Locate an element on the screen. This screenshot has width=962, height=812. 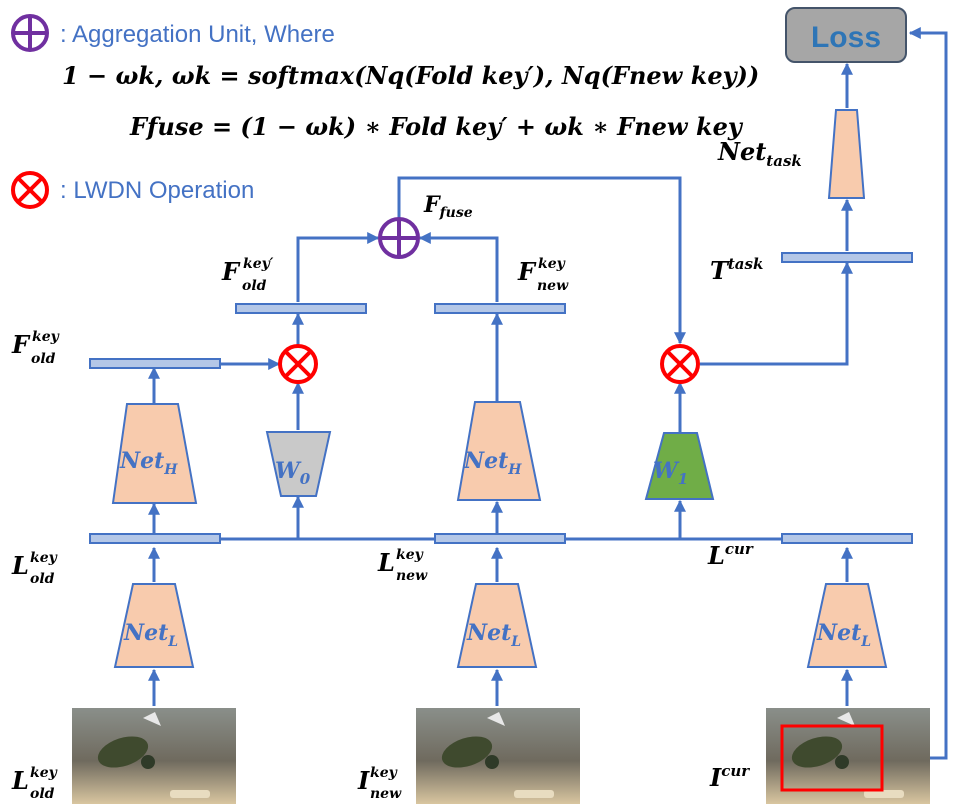
svg-text: key′ is located at coordinates (258, 264).